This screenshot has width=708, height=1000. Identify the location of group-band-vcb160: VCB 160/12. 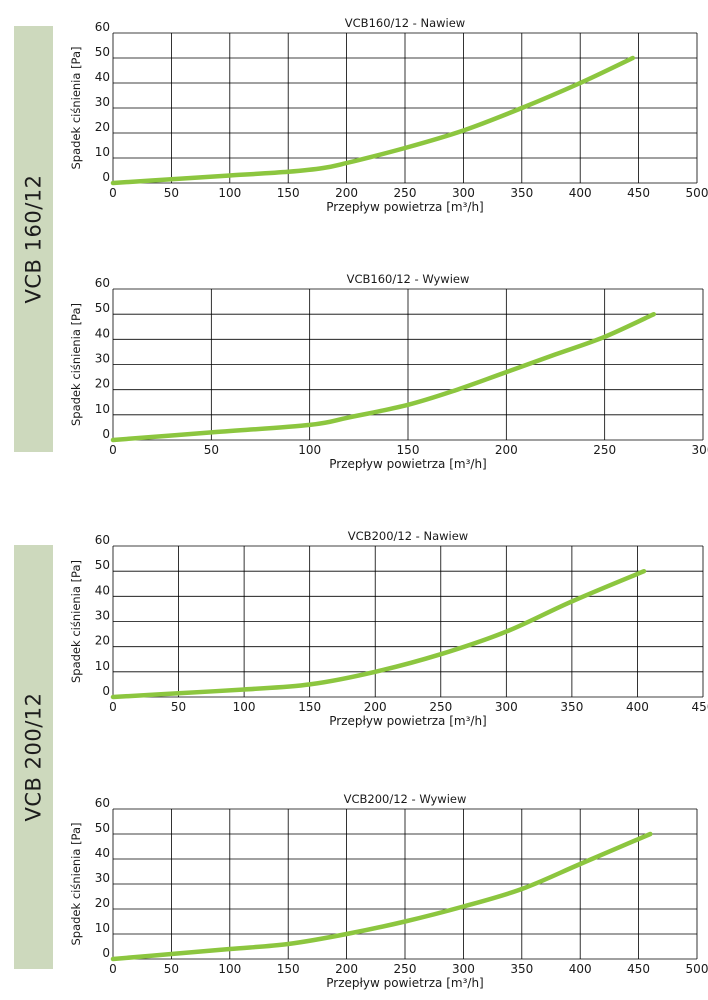
(33, 239).